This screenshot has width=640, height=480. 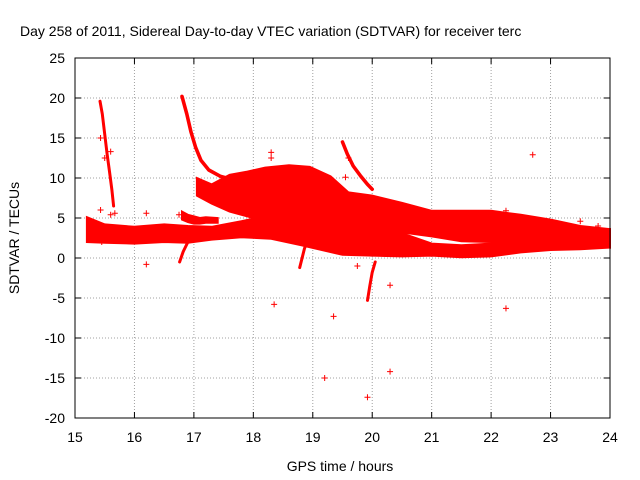 What do you see at coordinates (254, 437) in the screenshot?
I see `x-tick-label: 18` at bounding box center [254, 437].